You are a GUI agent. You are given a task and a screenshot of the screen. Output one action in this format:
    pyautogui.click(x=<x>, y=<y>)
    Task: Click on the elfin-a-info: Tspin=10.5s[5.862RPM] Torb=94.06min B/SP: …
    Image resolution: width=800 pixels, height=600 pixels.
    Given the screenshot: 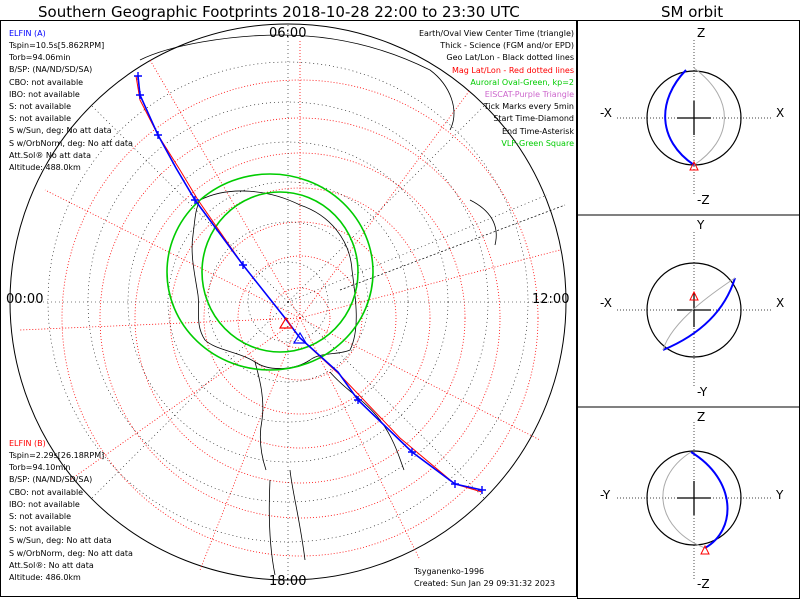 What is the action you would take?
    pyautogui.click(x=71, y=107)
    